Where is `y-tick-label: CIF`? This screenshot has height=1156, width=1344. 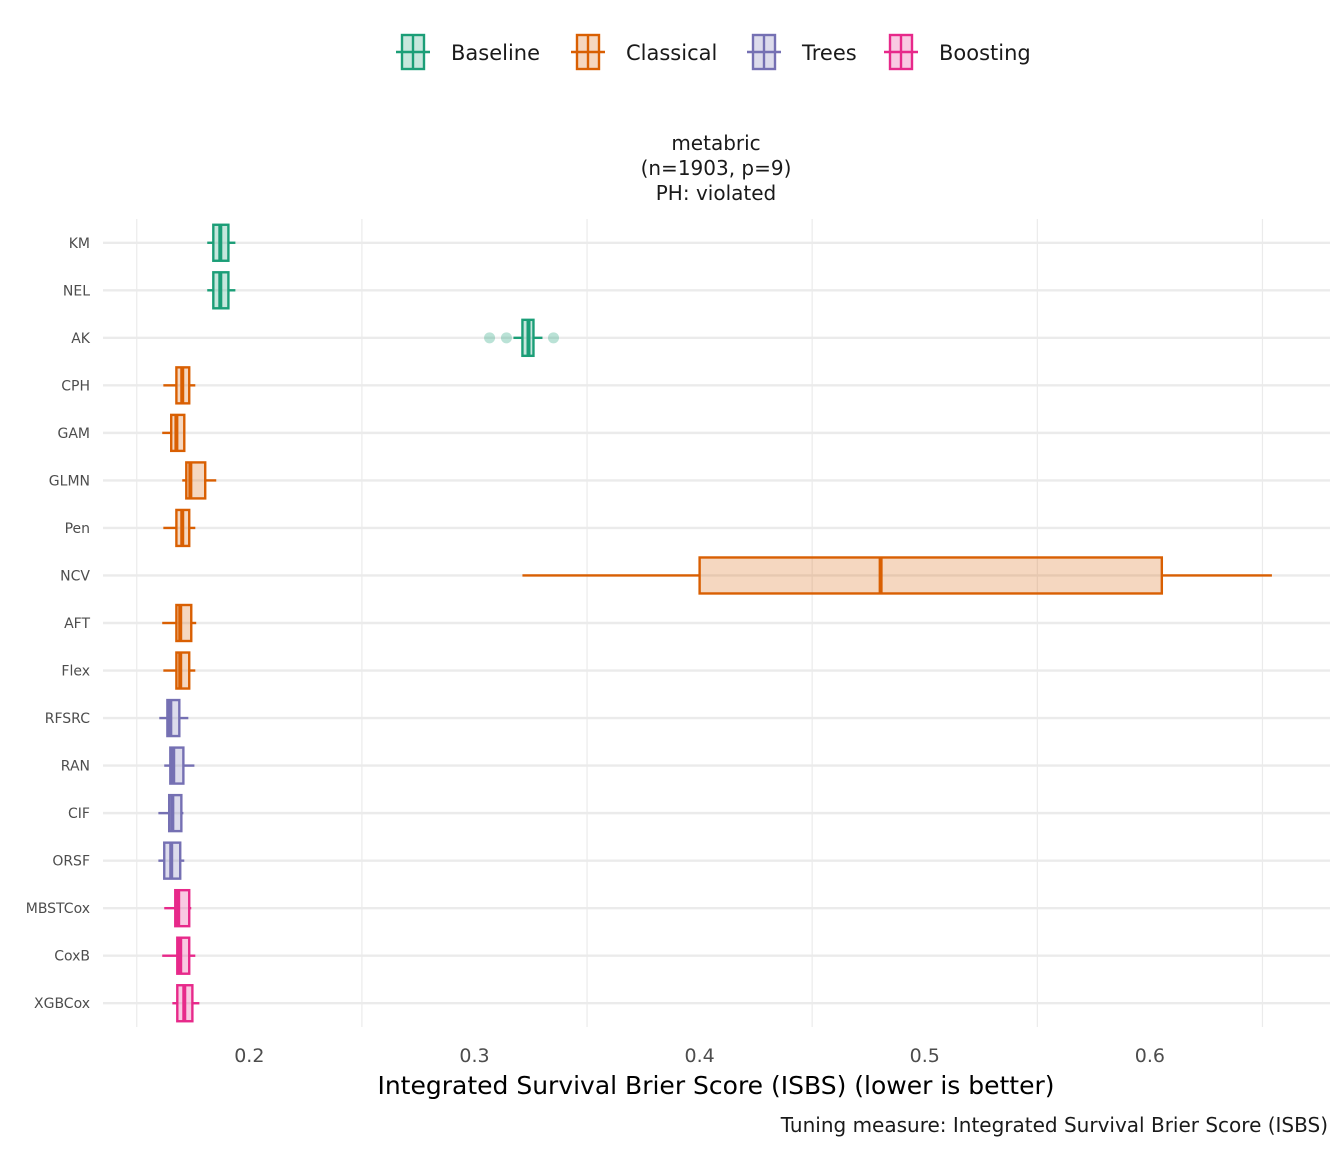
y-tick-label: CIF is located at coordinates (79, 814).